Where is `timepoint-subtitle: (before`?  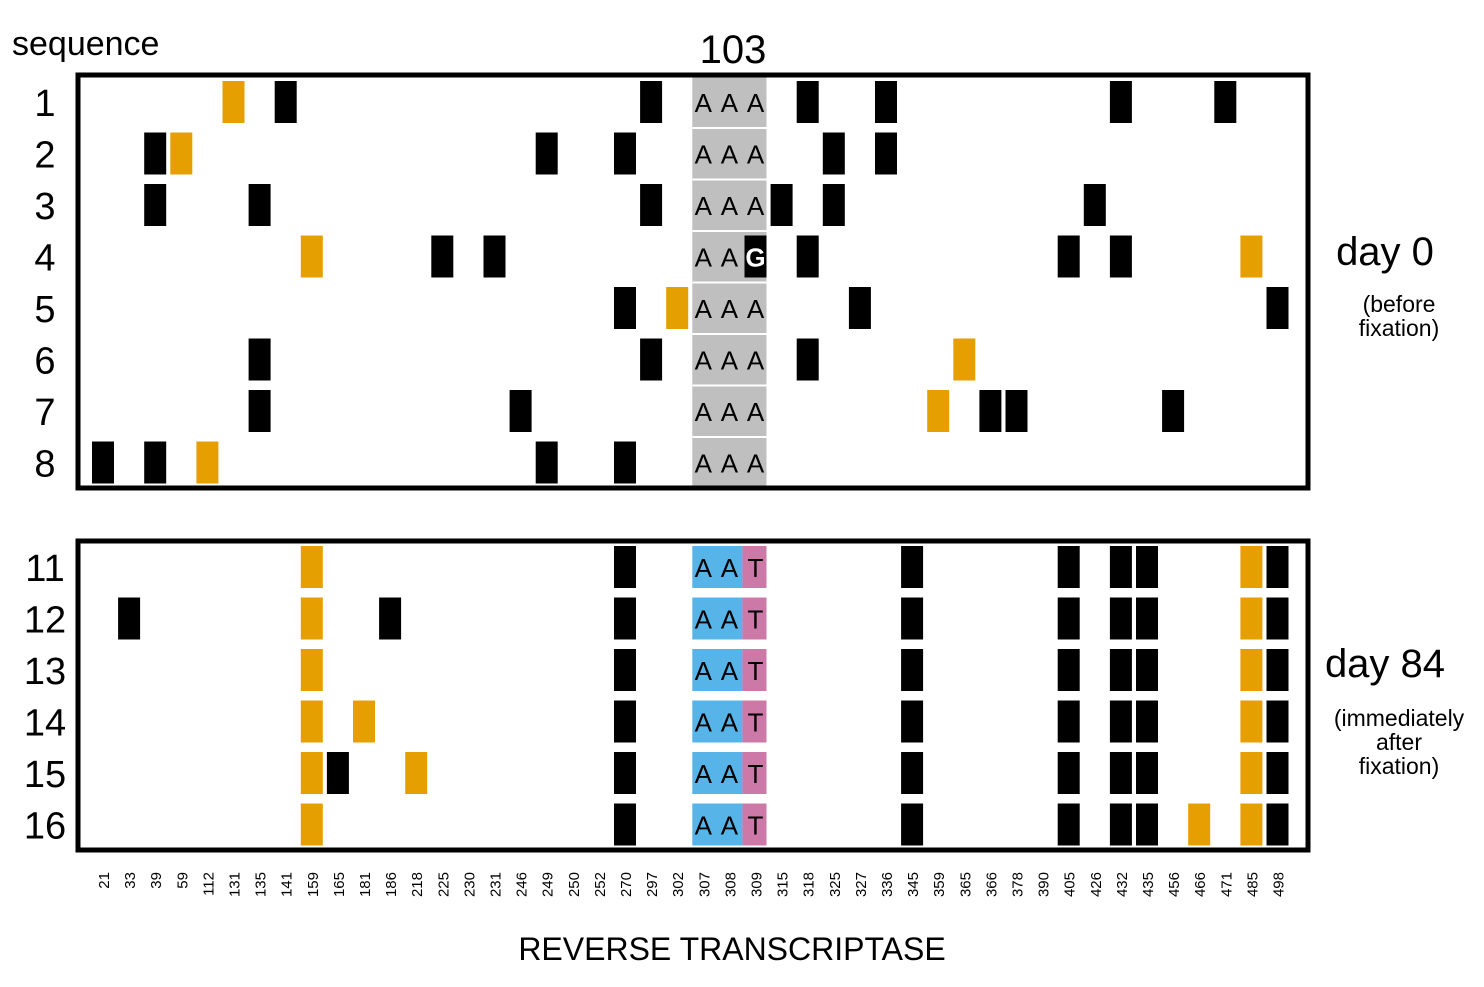
timepoint-subtitle: (before is located at coordinates (1399, 304).